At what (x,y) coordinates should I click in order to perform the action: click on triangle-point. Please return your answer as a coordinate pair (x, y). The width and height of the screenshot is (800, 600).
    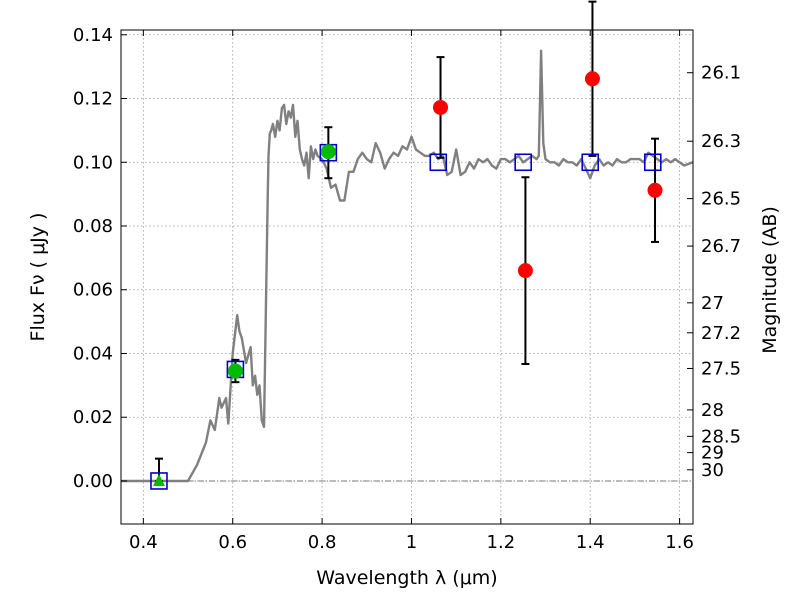
    Looking at the image, I should click on (158, 479).